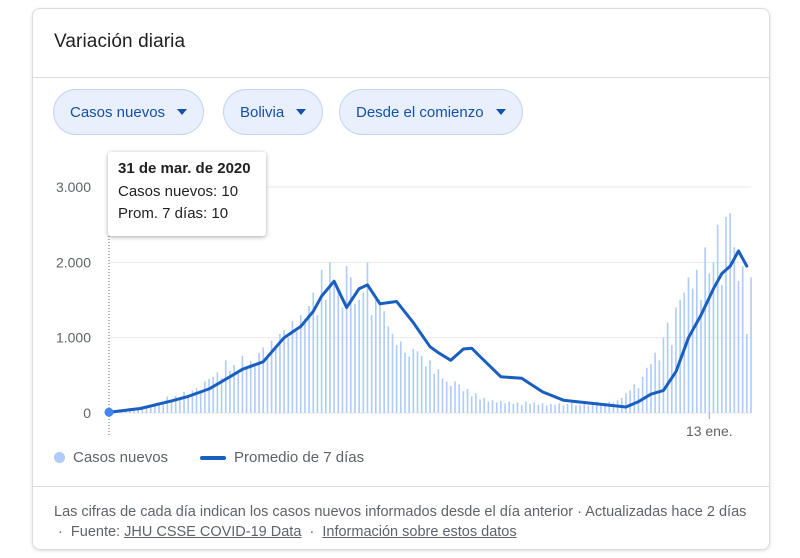 Image resolution: width=800 pixels, height=558 pixels. I want to click on y-tick-label: 1.000, so click(73, 338).